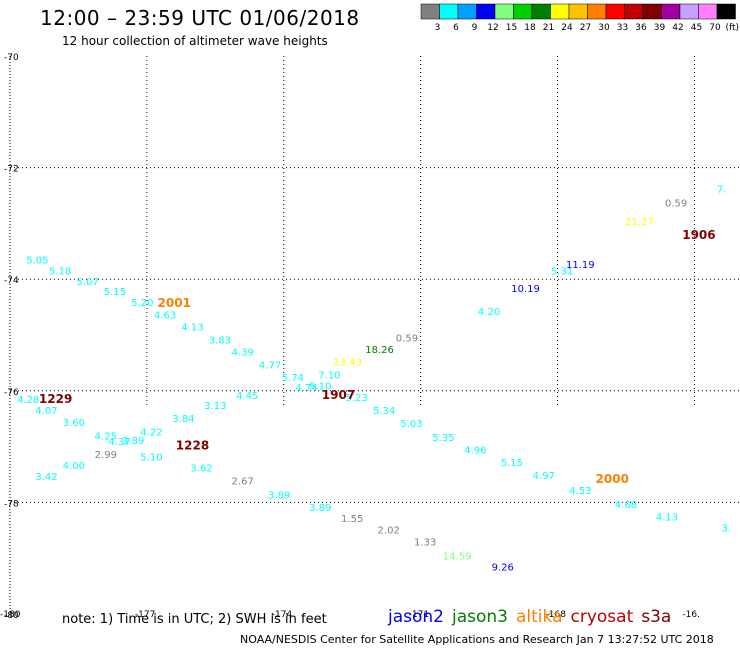 The image size is (740, 650). What do you see at coordinates (539, 617) in the screenshot?
I see `mission-label: altika` at bounding box center [539, 617].